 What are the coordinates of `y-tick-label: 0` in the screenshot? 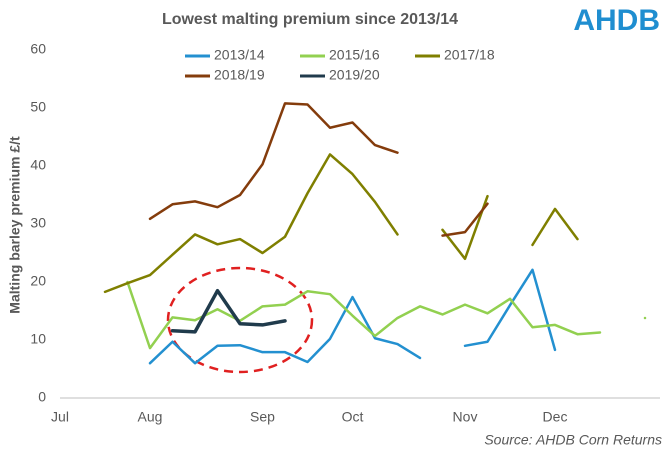 It's located at (42, 397).